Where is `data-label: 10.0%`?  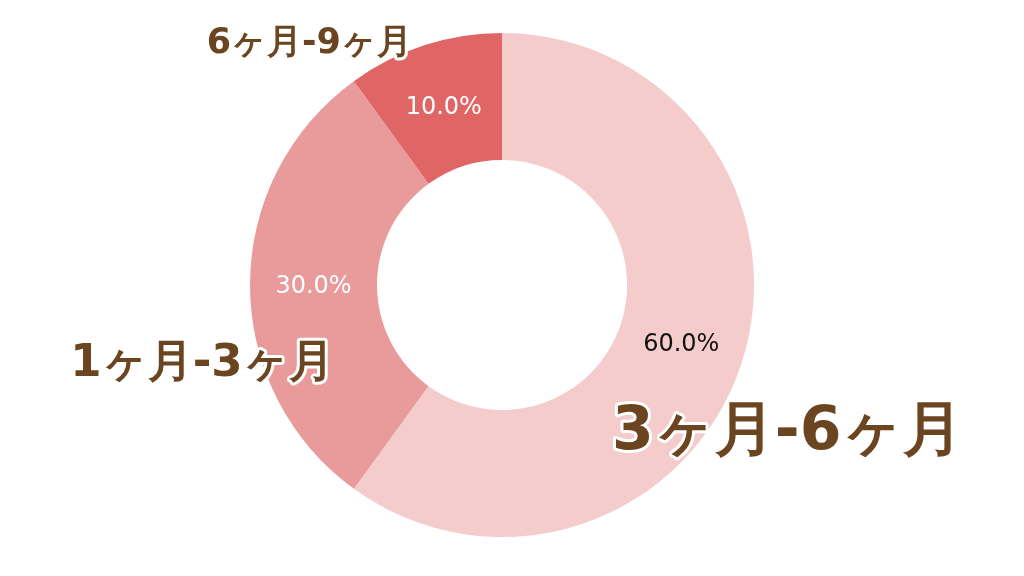
data-label: 10.0% is located at coordinates (443, 105).